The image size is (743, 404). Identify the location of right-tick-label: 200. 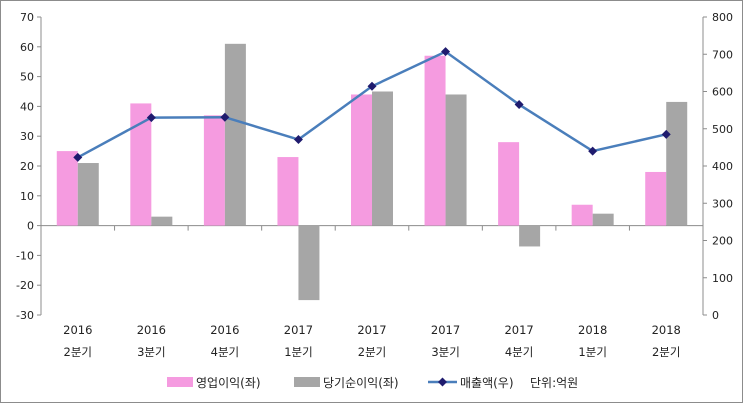
(722, 241).